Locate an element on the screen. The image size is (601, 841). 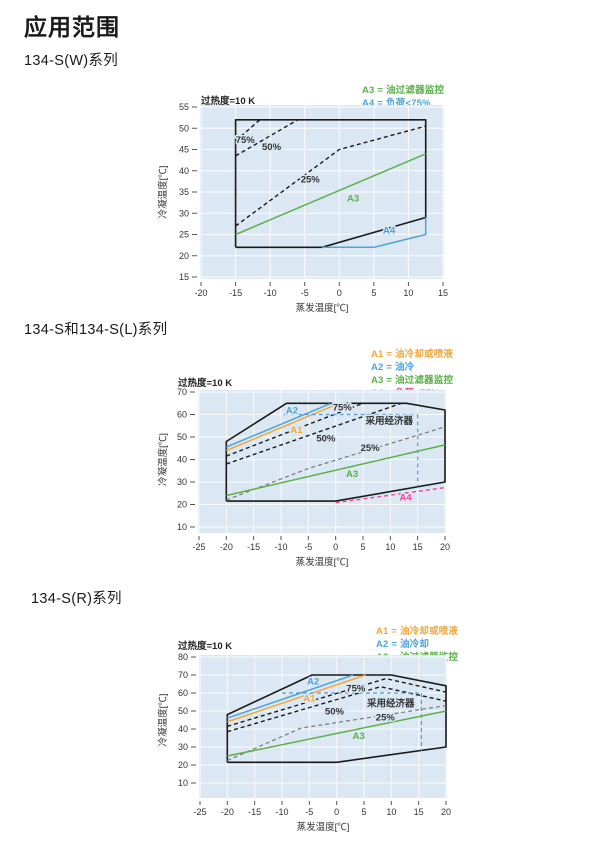
plot-label-采用经济器: 采用经济器 is located at coordinates (388, 421).